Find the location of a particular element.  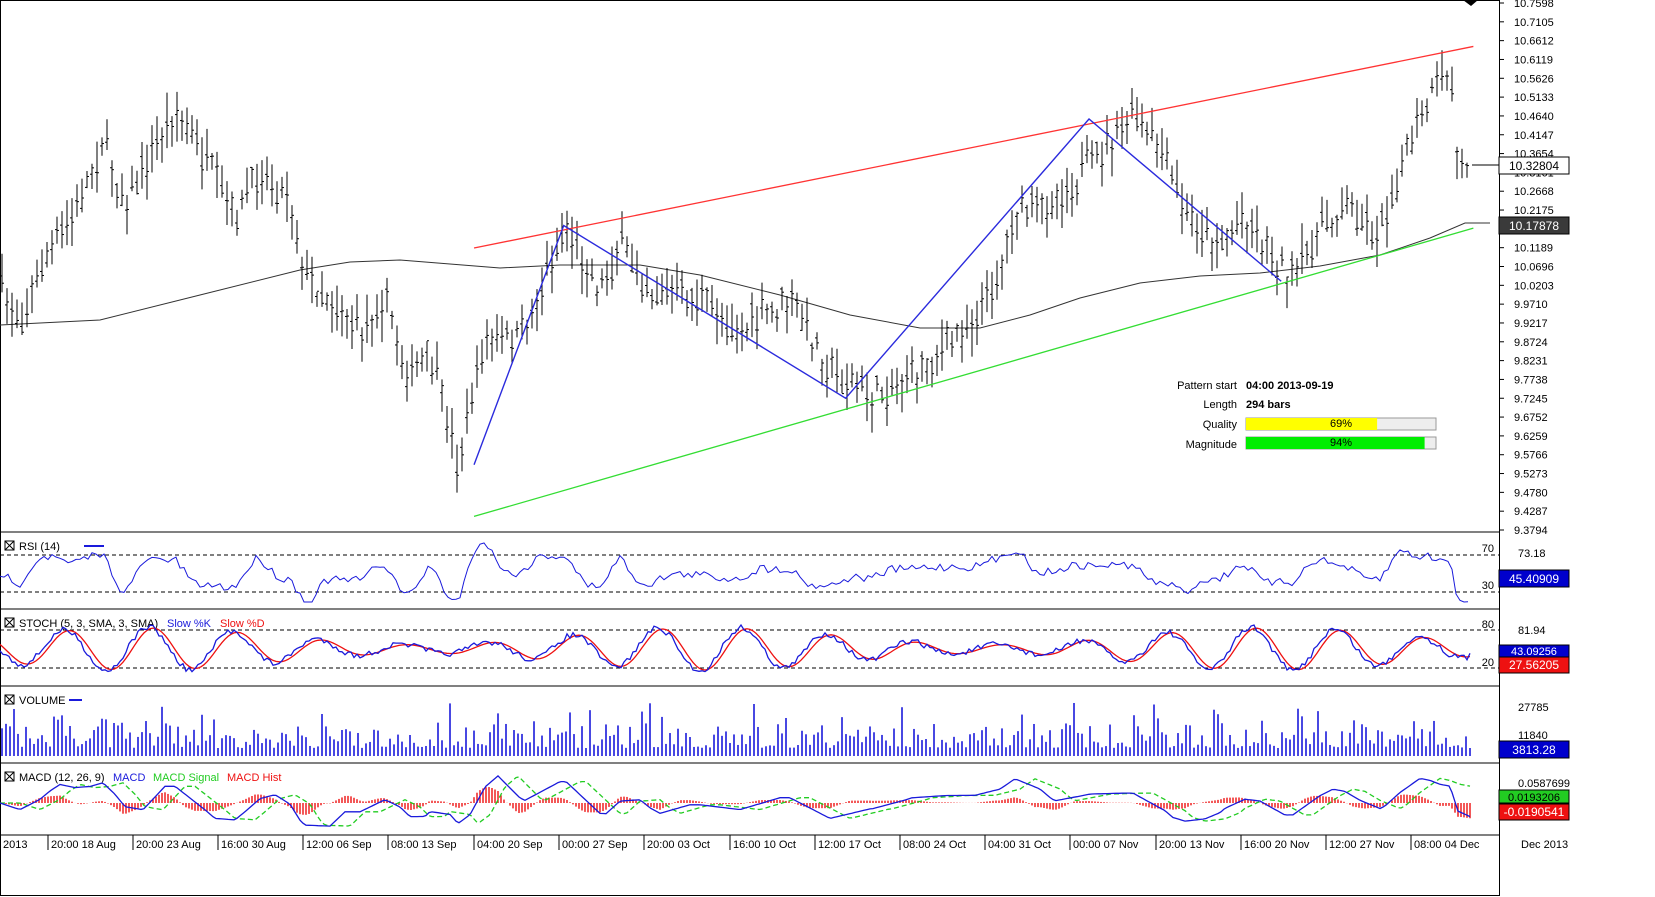

volume-value: 3813.28 is located at coordinates (1534, 750).